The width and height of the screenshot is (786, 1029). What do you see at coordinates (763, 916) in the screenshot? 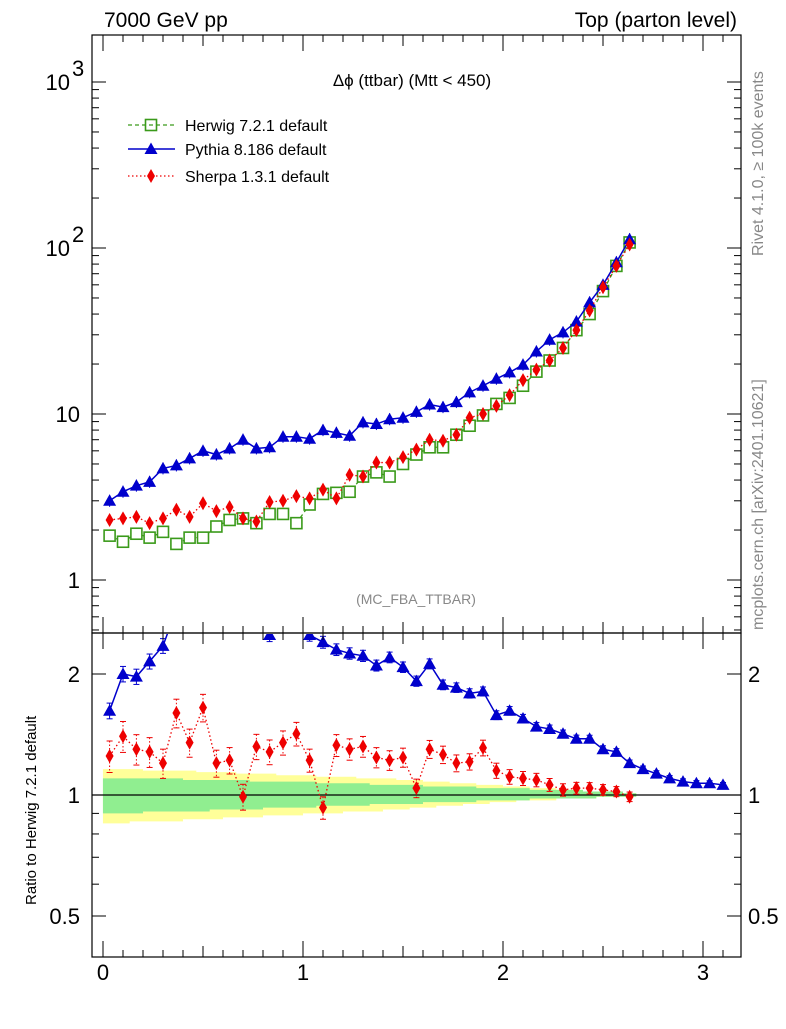
I see `ratio-ytick-label-right: 0.5` at bounding box center [763, 916].